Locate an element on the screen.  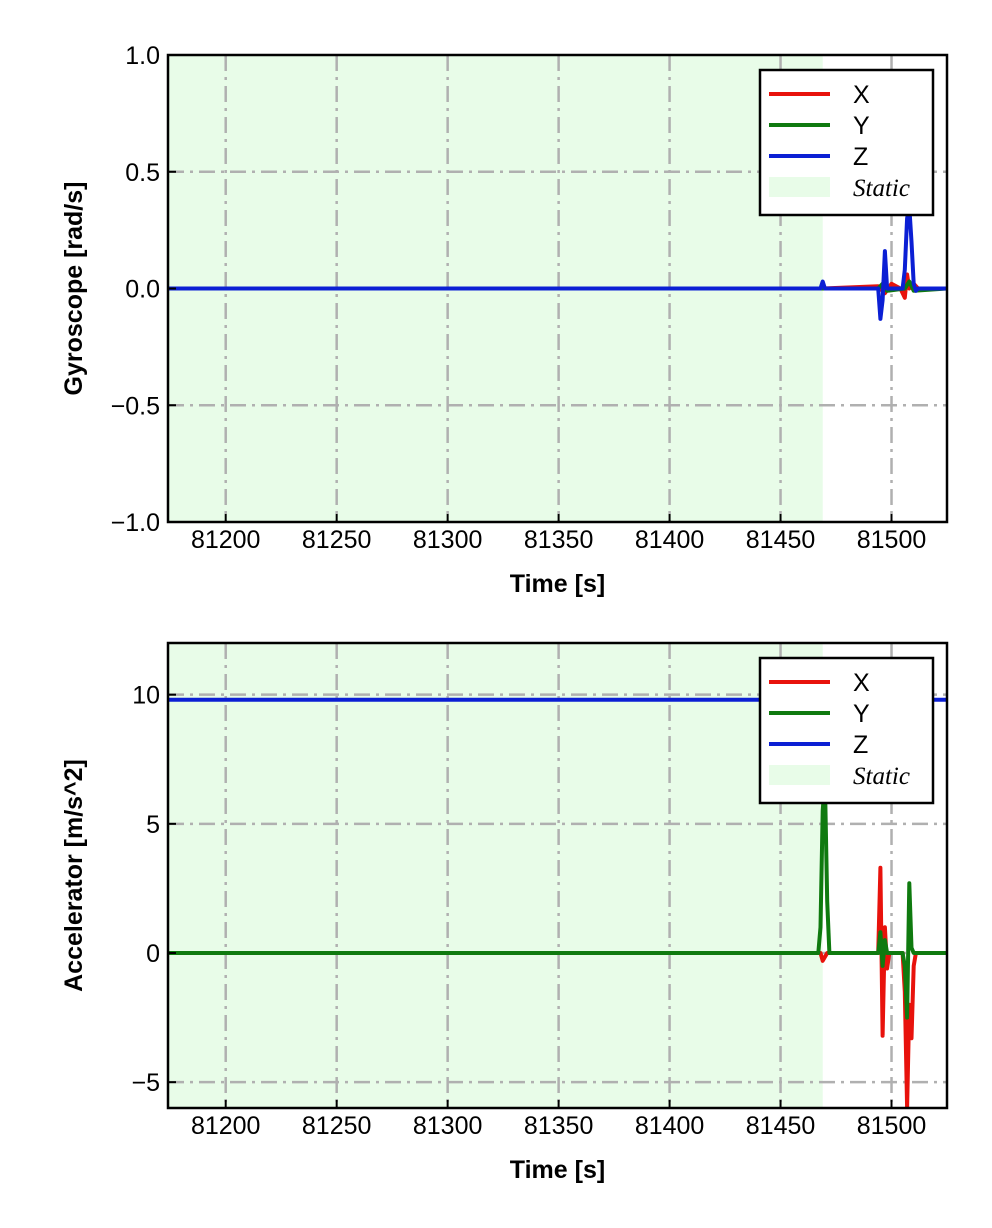
y-tick-label: 0.5 is located at coordinates (142, 173).